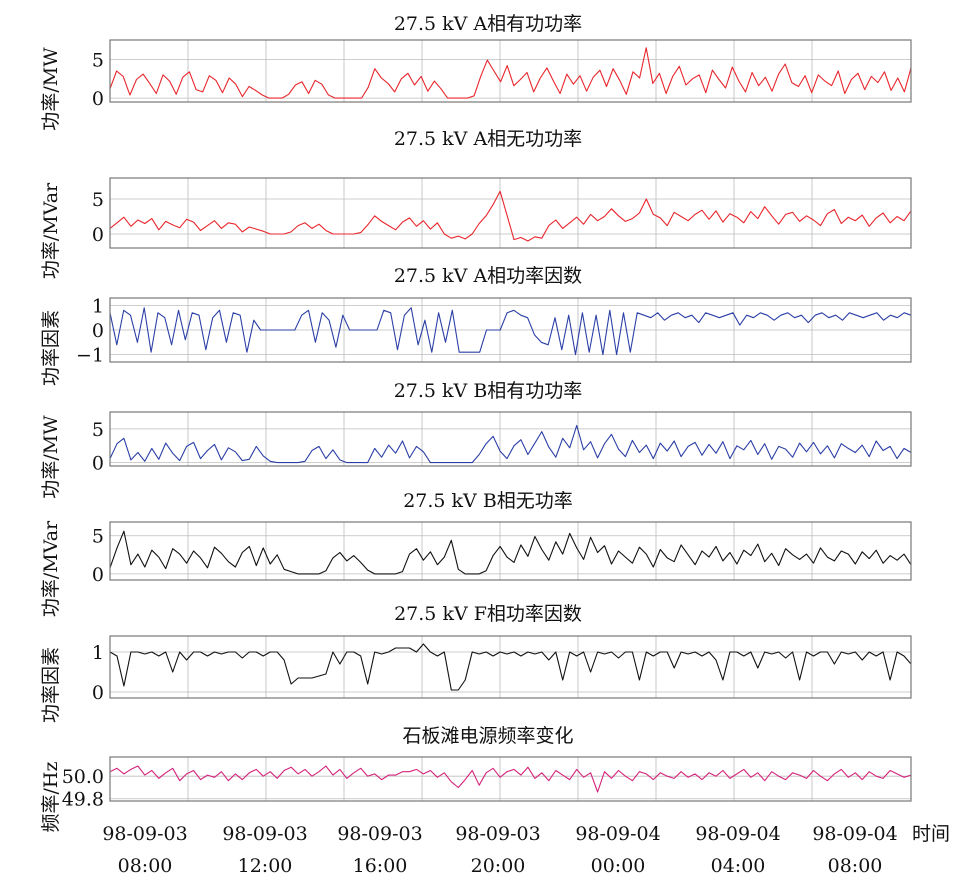 This screenshot has width=975, height=894. Describe the element at coordinates (83, 800) in the screenshot. I see `y-tick-label: 49.8` at that location.